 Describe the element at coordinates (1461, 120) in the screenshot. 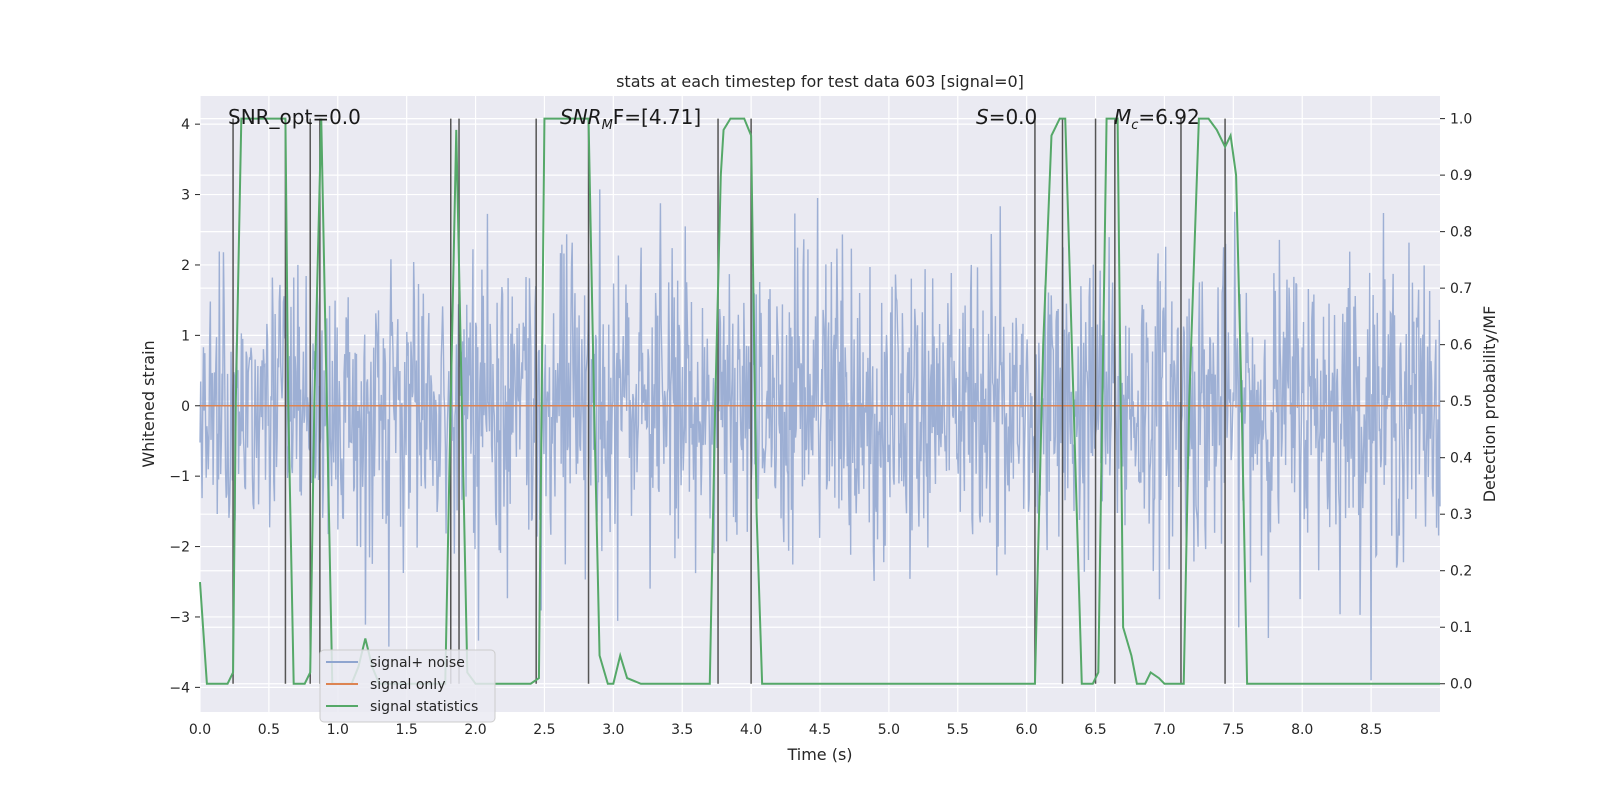

I see `y-right-tick-label: 1.0` at that location.